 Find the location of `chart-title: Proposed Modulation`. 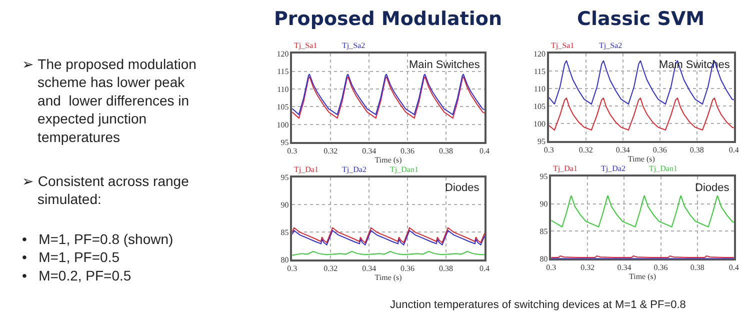

chart-title: Proposed Modulation is located at coordinates (388, 19).